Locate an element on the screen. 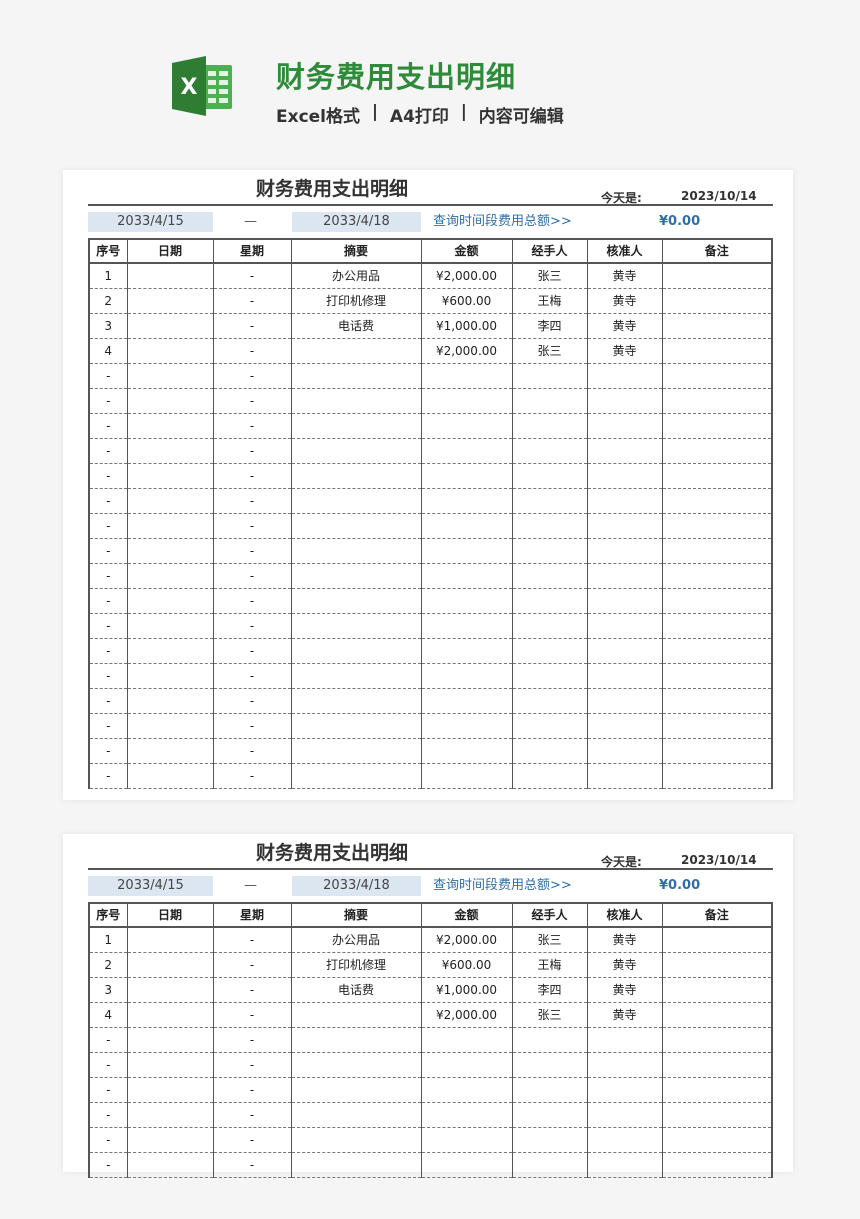 The image size is (860, 1219). query-total-link: 查询时间段费用总额>> is located at coordinates (502, 221).